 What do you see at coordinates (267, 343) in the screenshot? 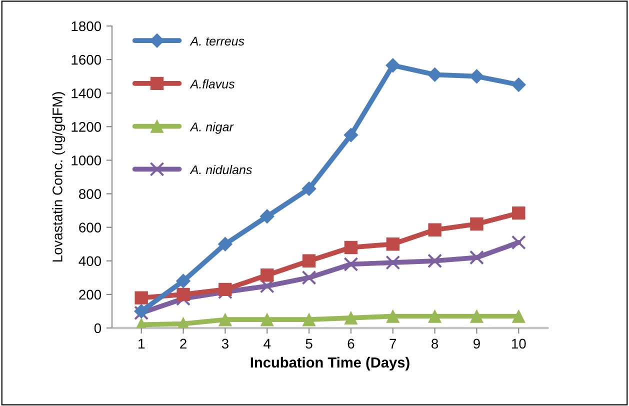
I see `x-tick-label: 4` at bounding box center [267, 343].